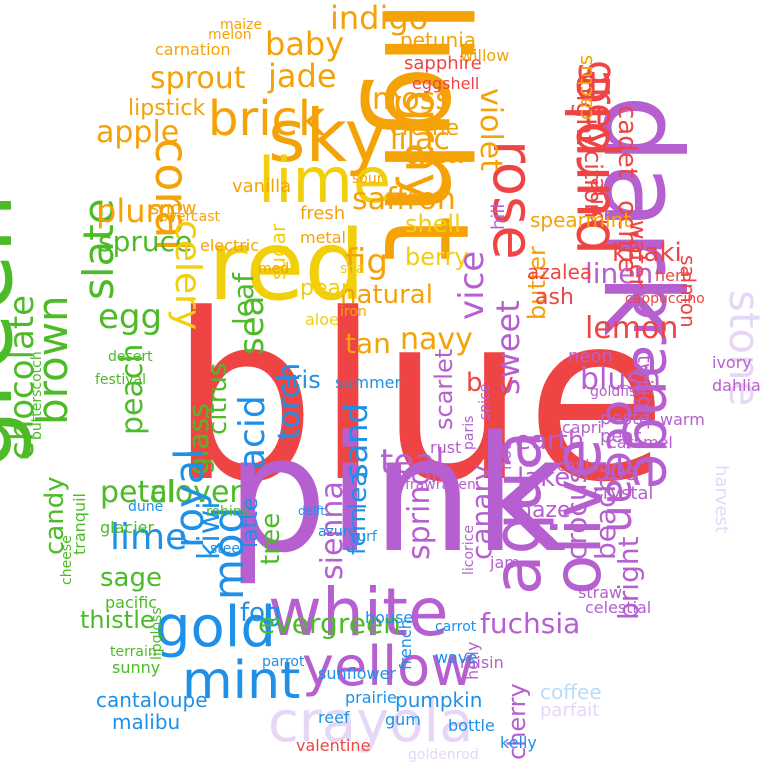 Image resolution: width=768 pixels, height=768 pixels. Describe the element at coordinates (582, 427) in the screenshot. I see `word-capri: capri` at that location.